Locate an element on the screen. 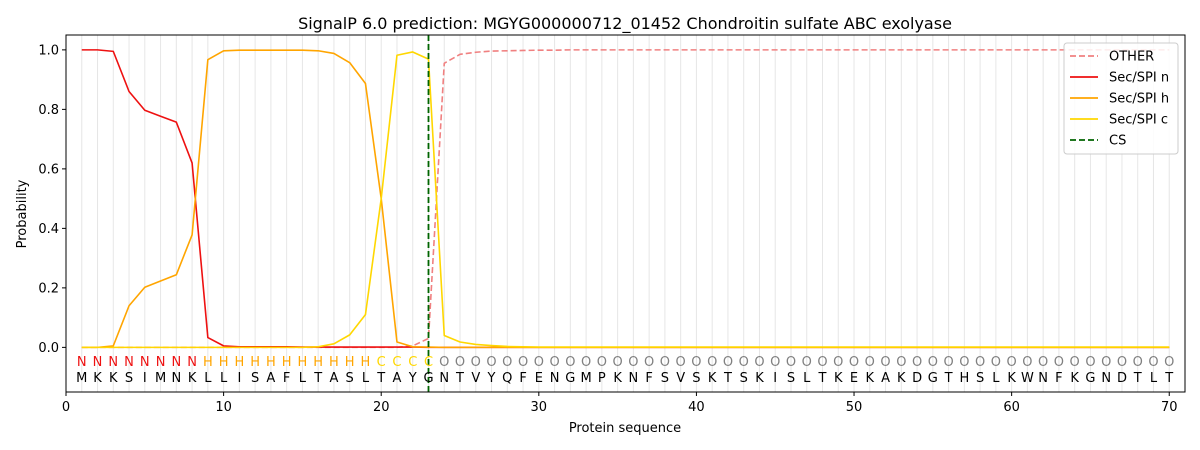 The height and width of the screenshot is (450, 1200). residue-label: D is located at coordinates (1122, 378).